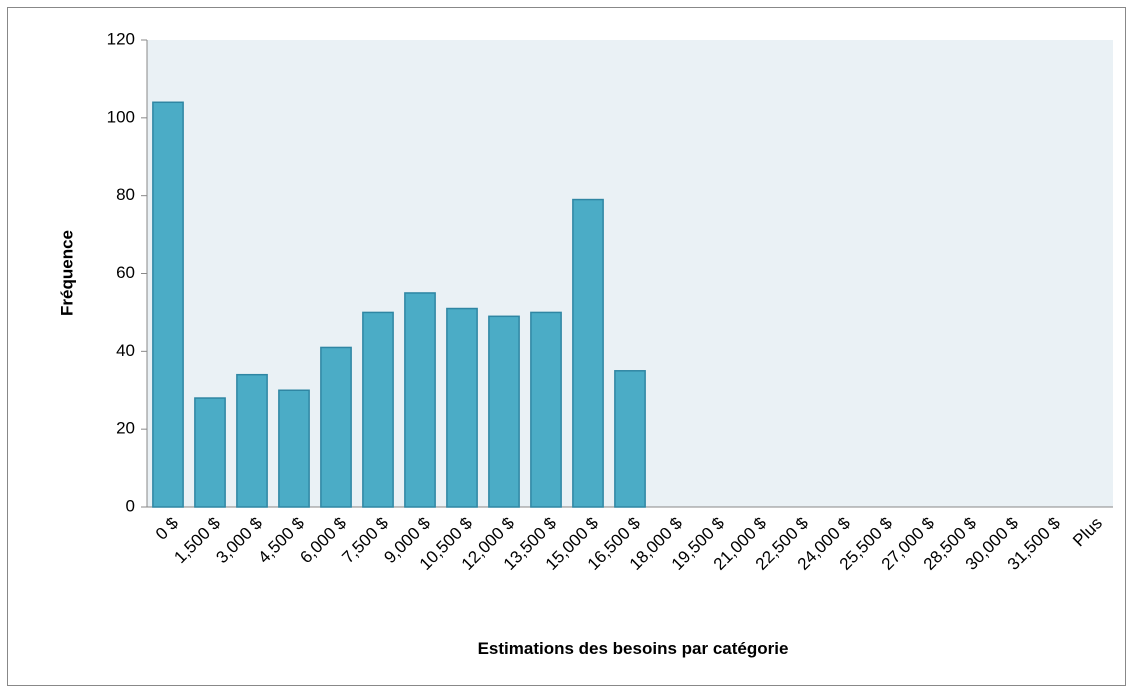 Image resolution: width=1133 pixels, height=694 pixels. What do you see at coordinates (125, 428) in the screenshot?
I see `y-tick-label: 20` at bounding box center [125, 428].